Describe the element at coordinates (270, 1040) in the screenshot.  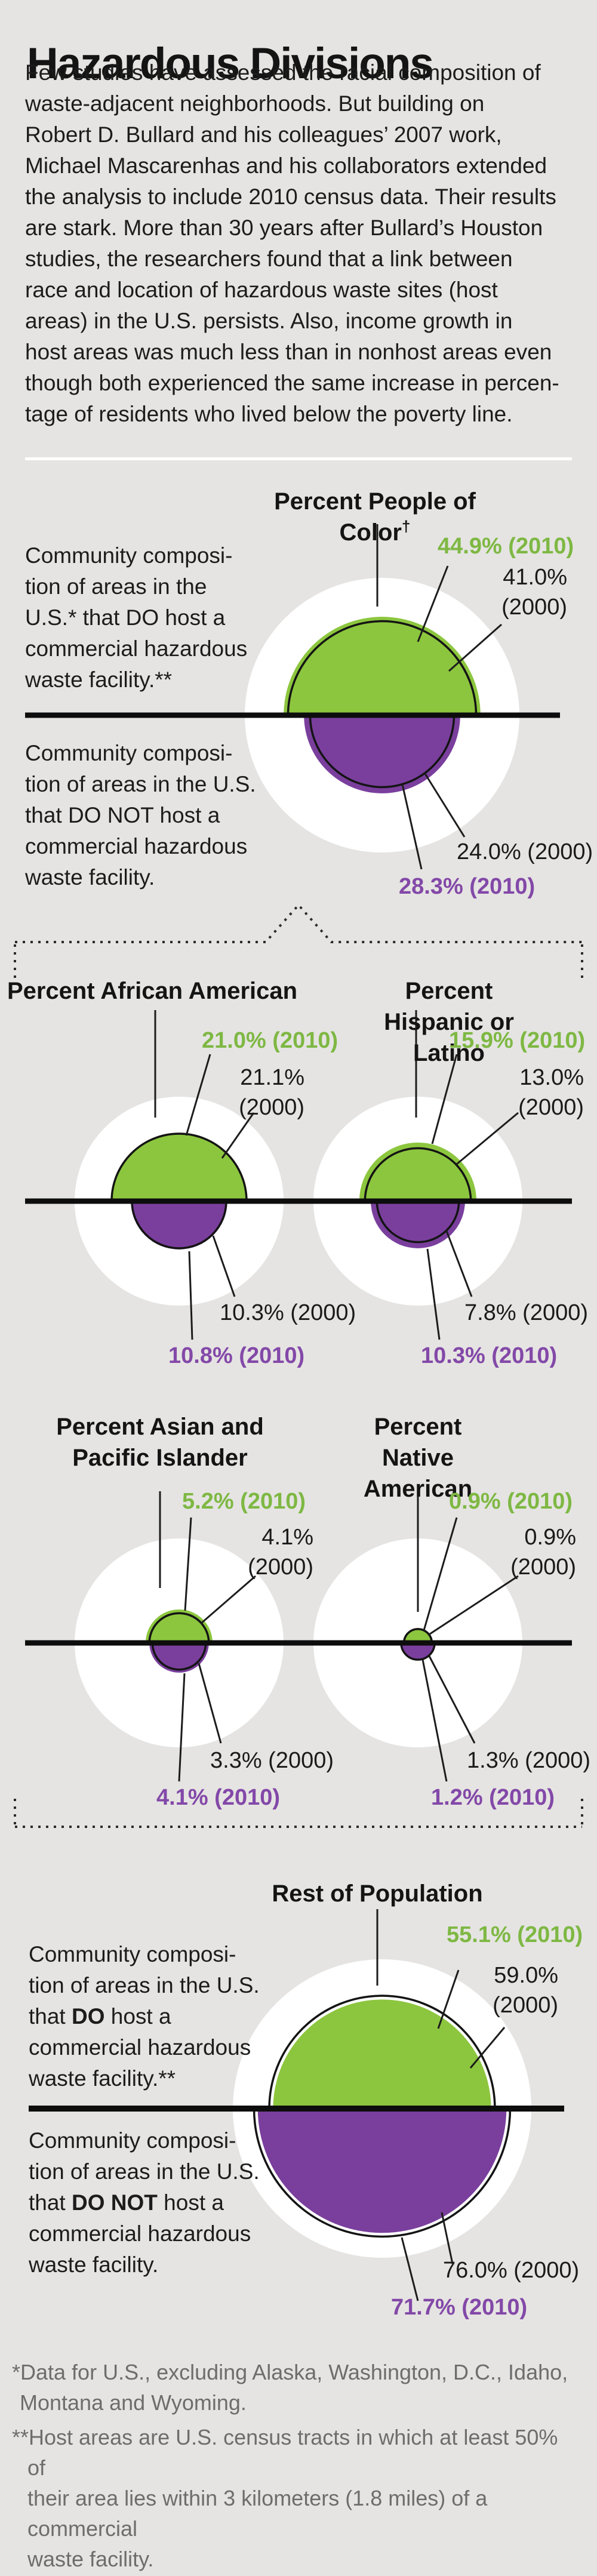
I see `value-label-host-2010-african_american: 21.0% (2010)` at that location.